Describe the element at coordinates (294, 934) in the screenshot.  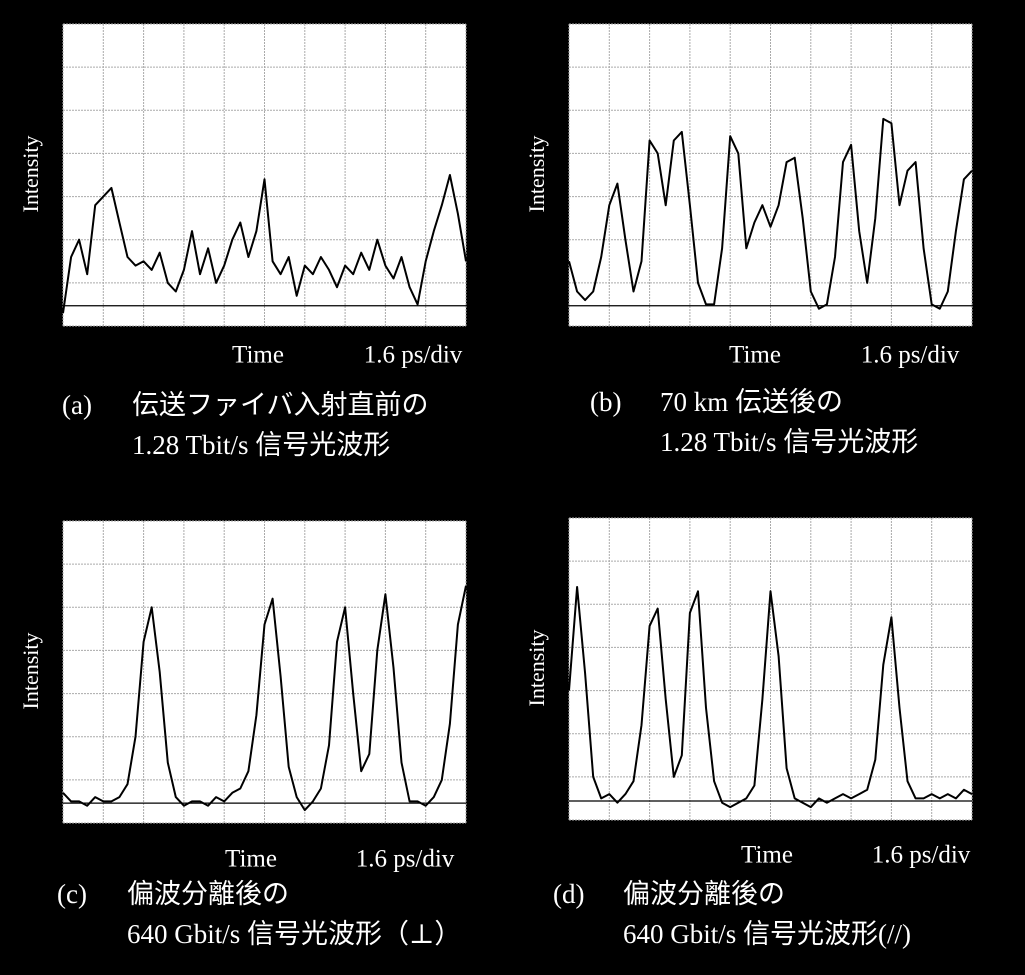
I see `caption-line: 640 Gbit/s 信号光波形（⊥）` at that location.